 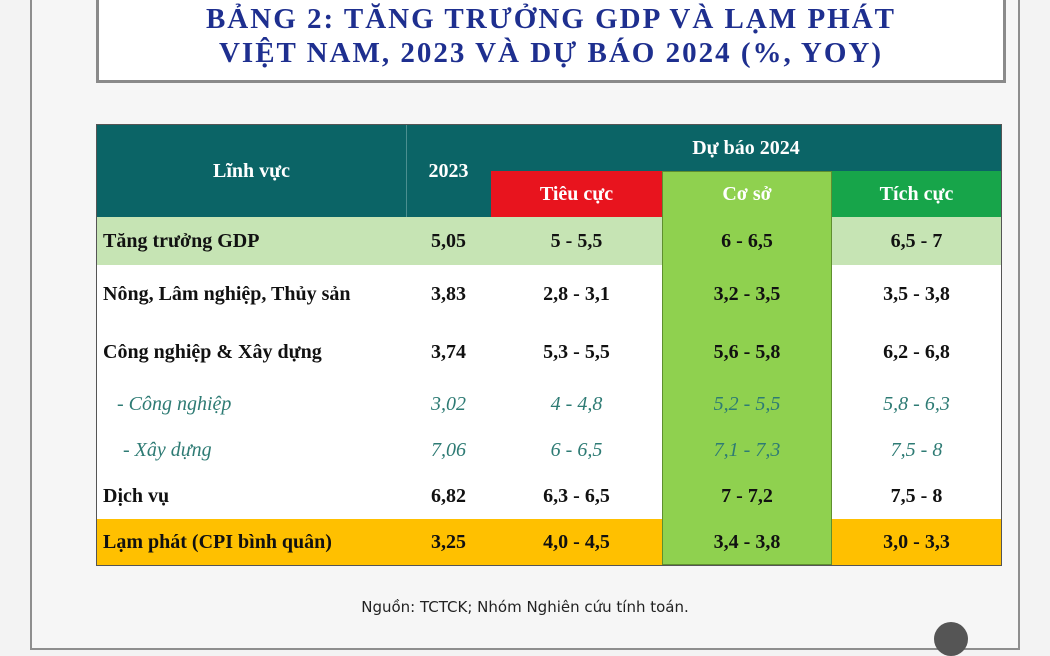 What do you see at coordinates (916, 403) in the screenshot?
I see `row-industry-positive: 5,8 - 6,3` at bounding box center [916, 403].